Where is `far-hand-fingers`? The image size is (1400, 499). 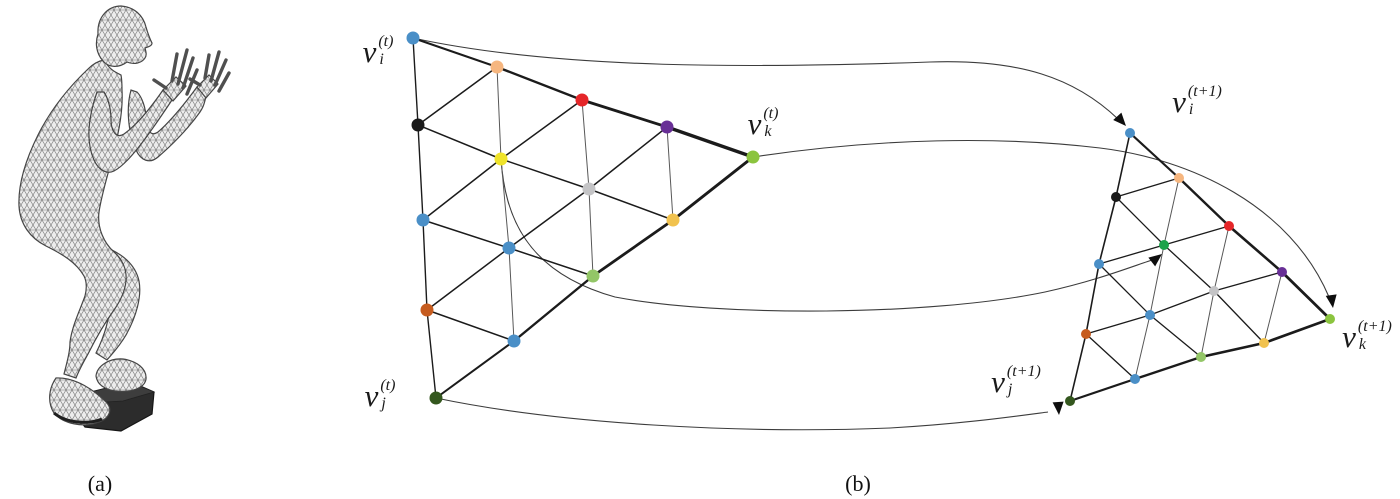 far-hand-fingers is located at coordinates (209, 71).